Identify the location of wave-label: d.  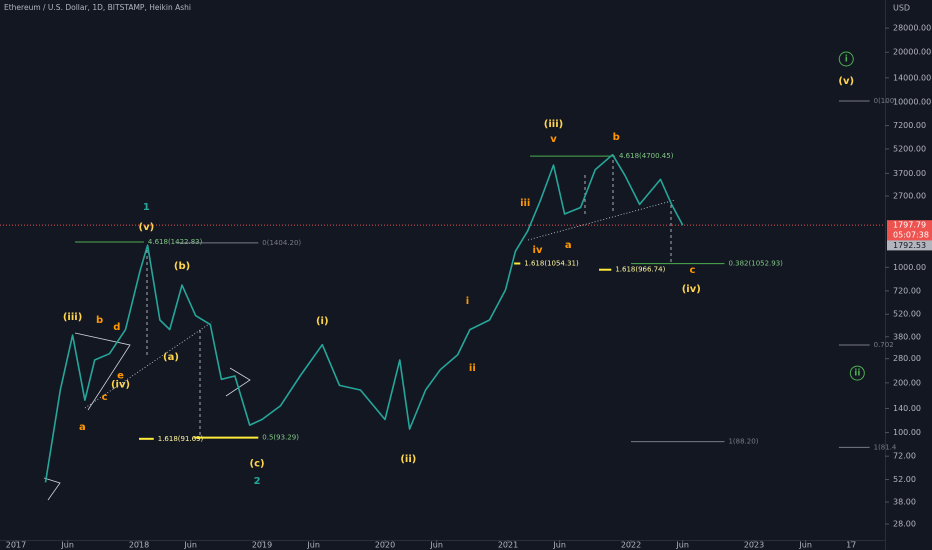
(116, 327).